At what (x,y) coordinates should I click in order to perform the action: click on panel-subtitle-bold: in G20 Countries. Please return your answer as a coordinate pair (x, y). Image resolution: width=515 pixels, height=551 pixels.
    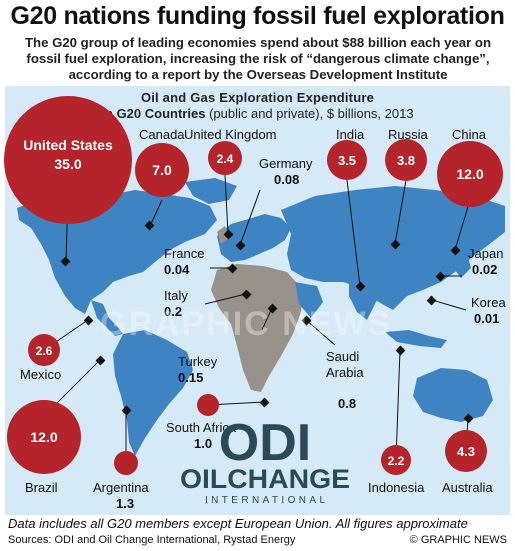
    Looking at the image, I should click on (153, 113).